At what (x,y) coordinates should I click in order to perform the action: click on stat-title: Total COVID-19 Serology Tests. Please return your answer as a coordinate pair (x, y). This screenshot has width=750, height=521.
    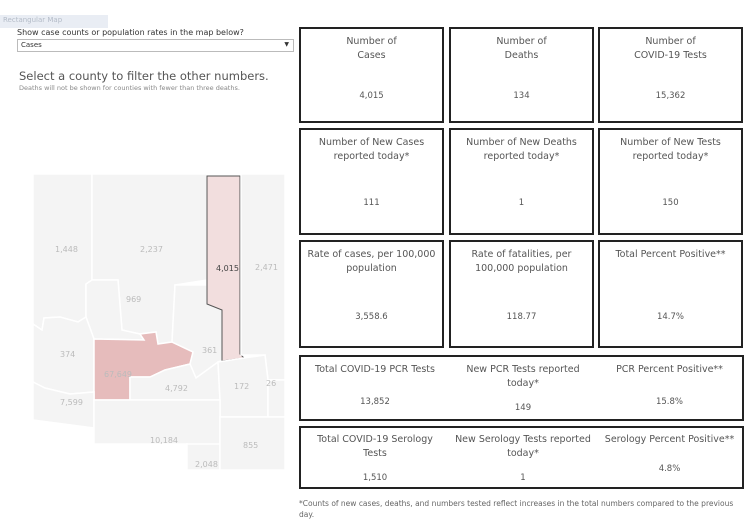
    Looking at the image, I should click on (375, 446).